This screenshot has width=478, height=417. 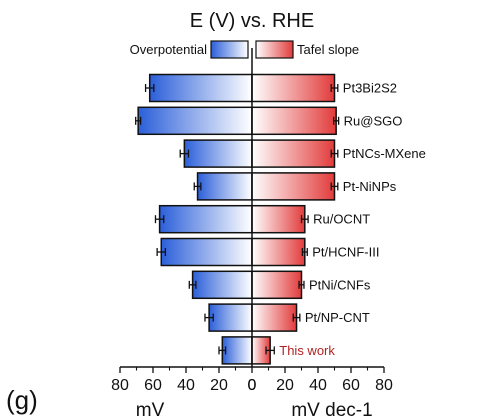 I want to click on bar-overpotential-ru-sgo, so click(x=195, y=121).